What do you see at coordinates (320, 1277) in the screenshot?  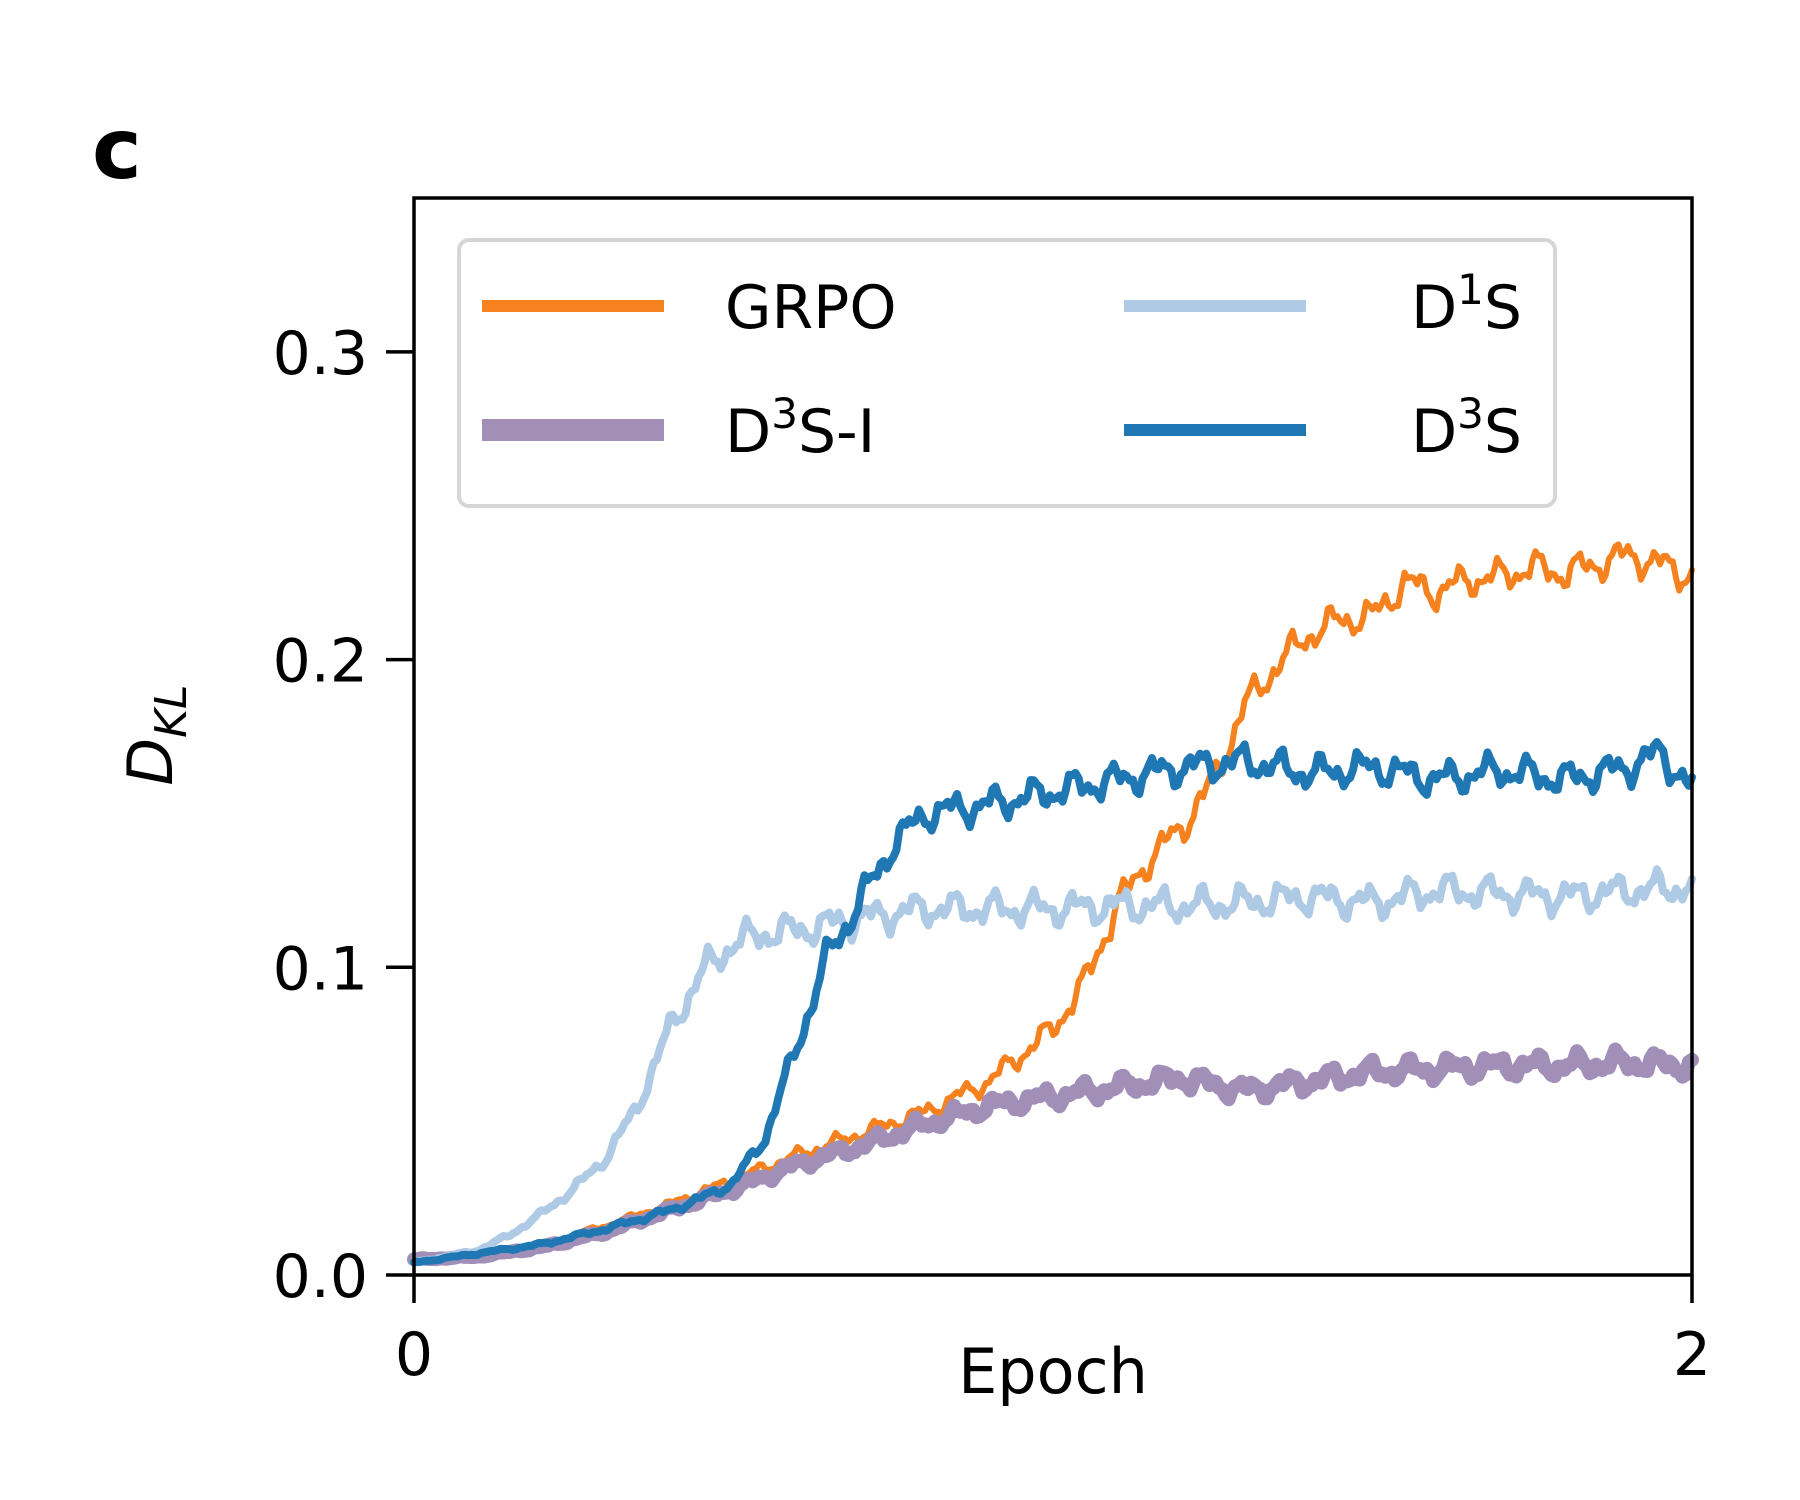 I see `y-tick-label: 0.0` at bounding box center [320, 1277].